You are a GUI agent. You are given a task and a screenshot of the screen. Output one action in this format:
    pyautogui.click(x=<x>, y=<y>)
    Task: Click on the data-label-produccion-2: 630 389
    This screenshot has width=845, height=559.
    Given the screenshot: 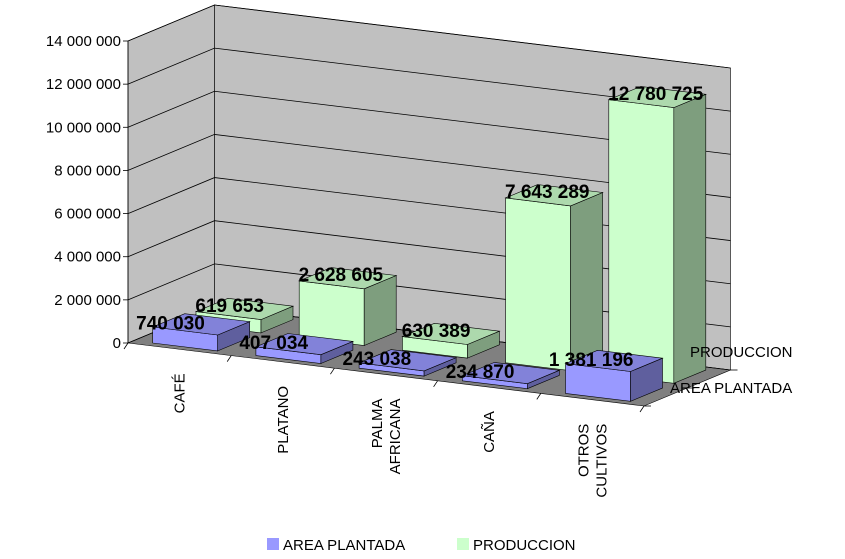 What is the action you would take?
    pyautogui.click(x=436, y=331)
    